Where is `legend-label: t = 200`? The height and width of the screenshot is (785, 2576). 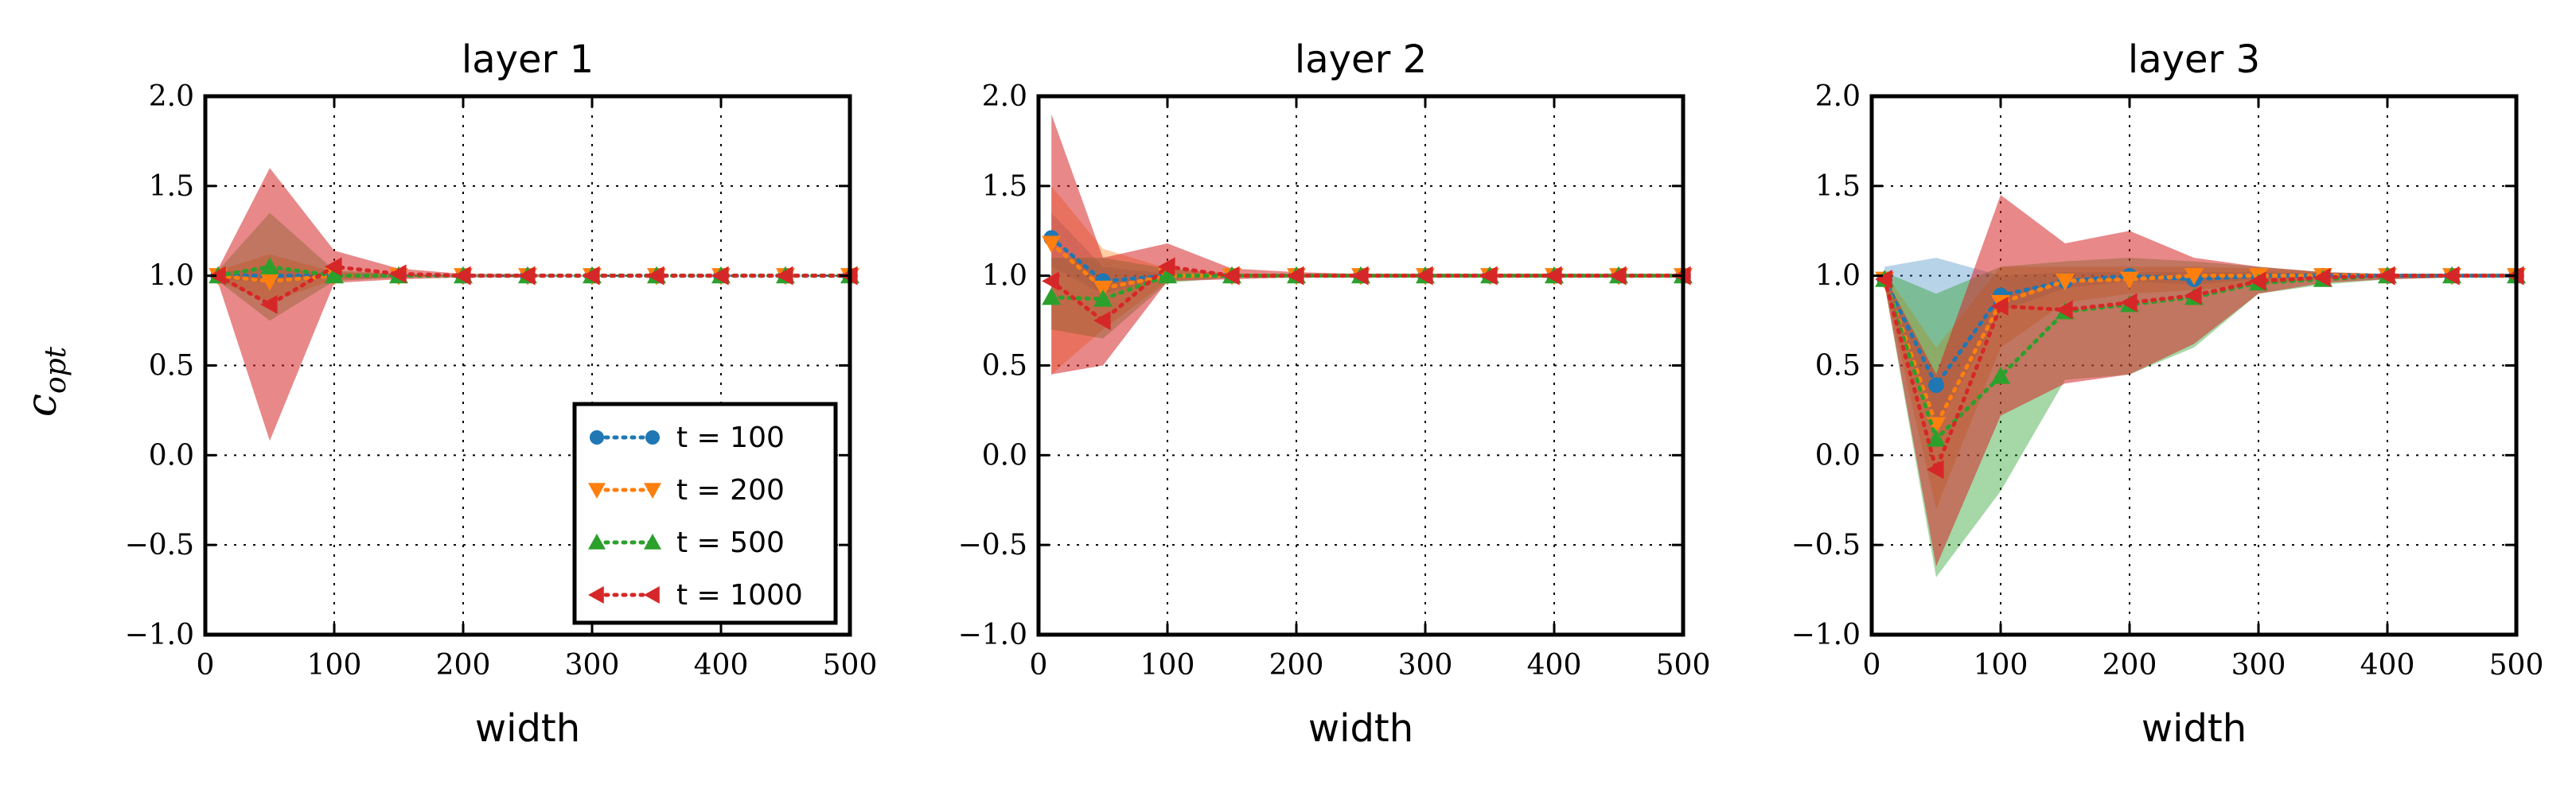 legend-label: t = 200 is located at coordinates (730, 490).